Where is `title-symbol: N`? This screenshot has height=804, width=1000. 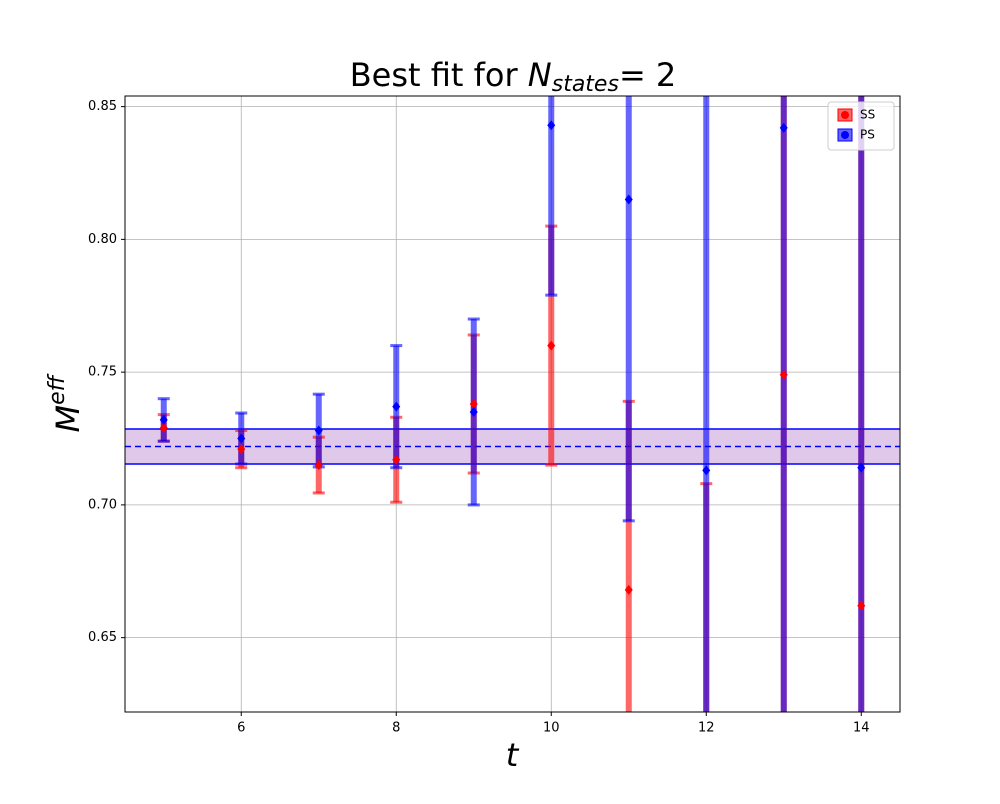
title-symbol: N is located at coordinates (540, 75).